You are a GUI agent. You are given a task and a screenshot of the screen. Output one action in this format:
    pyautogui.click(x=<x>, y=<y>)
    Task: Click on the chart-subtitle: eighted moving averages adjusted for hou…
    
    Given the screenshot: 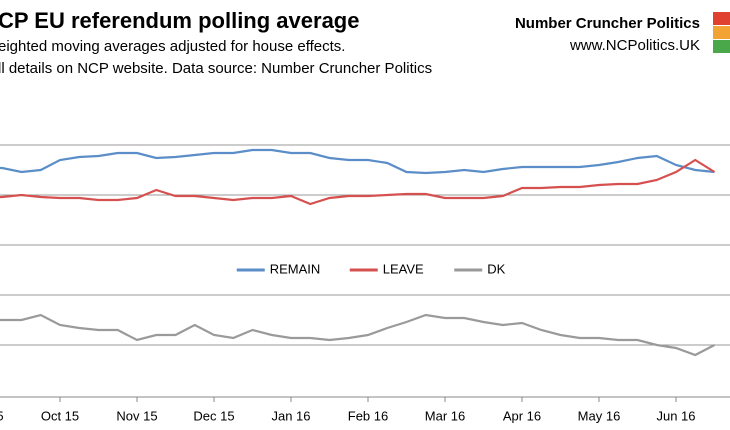 What is the action you would take?
    pyautogui.click(x=172, y=46)
    